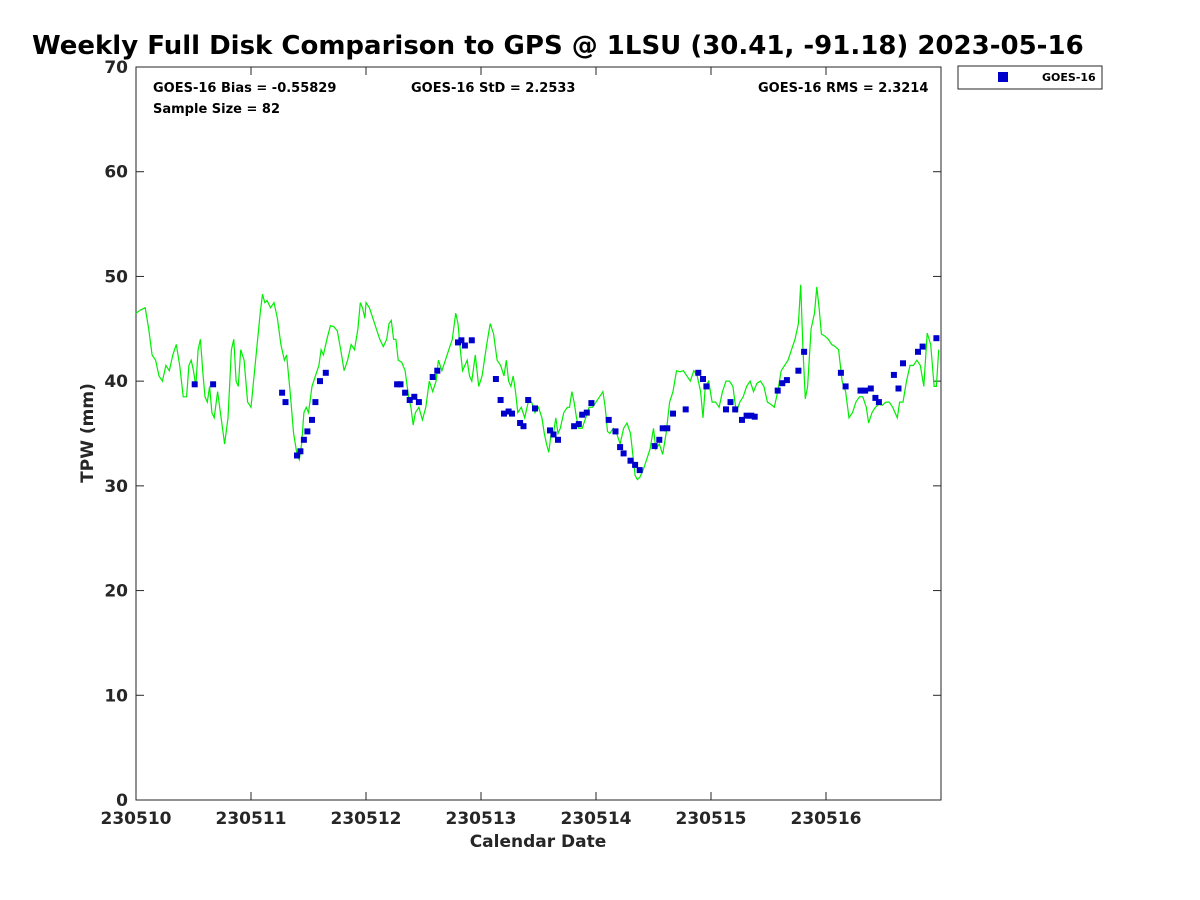 The image size is (1200, 900). What do you see at coordinates (88, 433) in the screenshot?
I see `y-axis-label: TPW (mm)` at bounding box center [88, 433].